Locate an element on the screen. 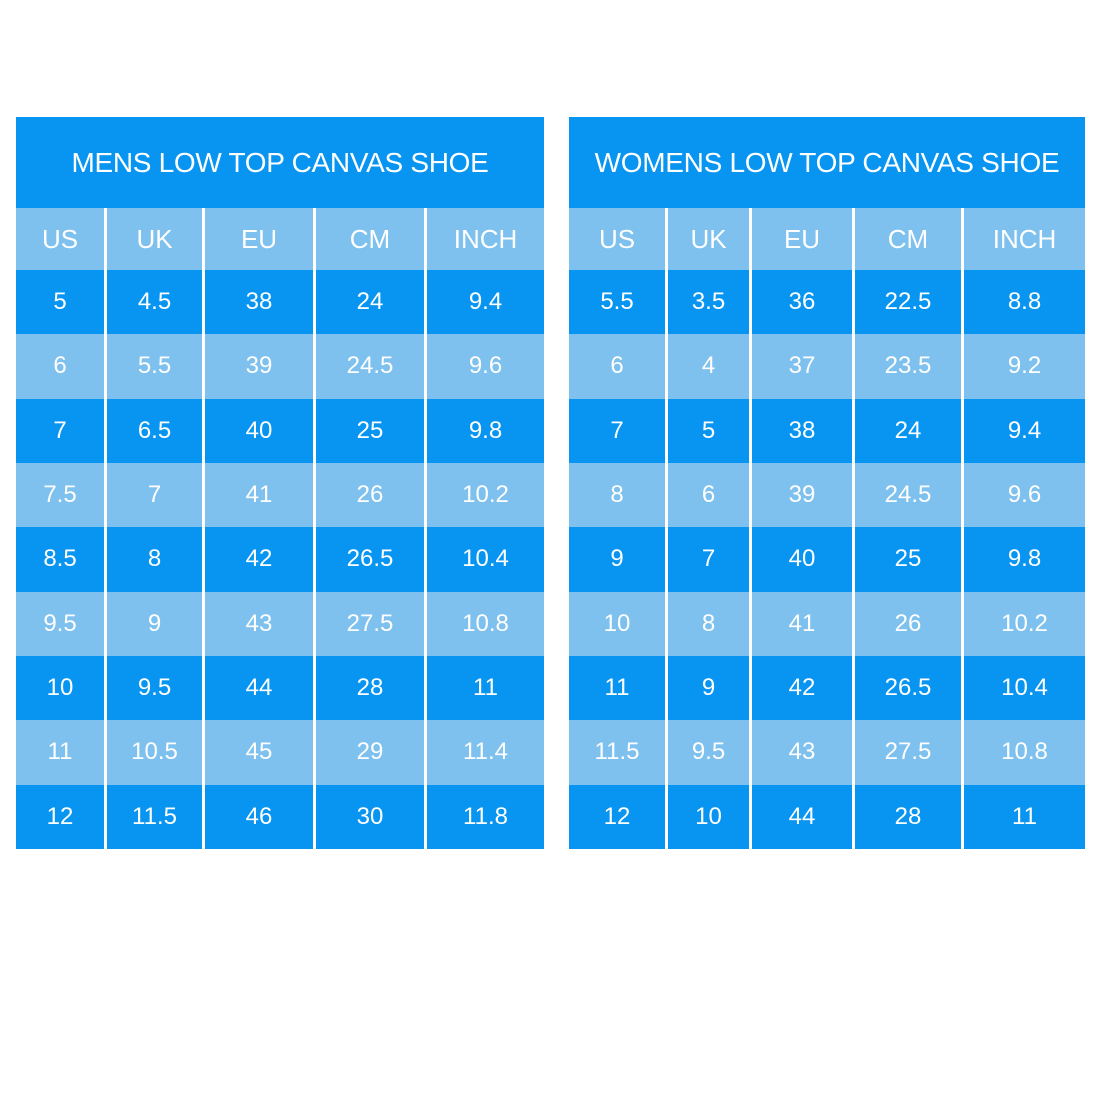 Image resolution: width=1100 pixels, height=1100 pixels. size-cell: 11.4 is located at coordinates (485, 752).